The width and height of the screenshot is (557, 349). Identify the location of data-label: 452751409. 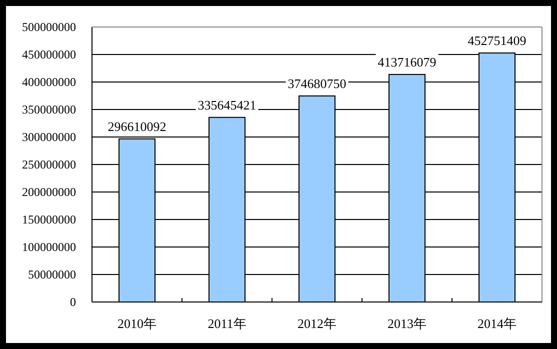
(497, 40).